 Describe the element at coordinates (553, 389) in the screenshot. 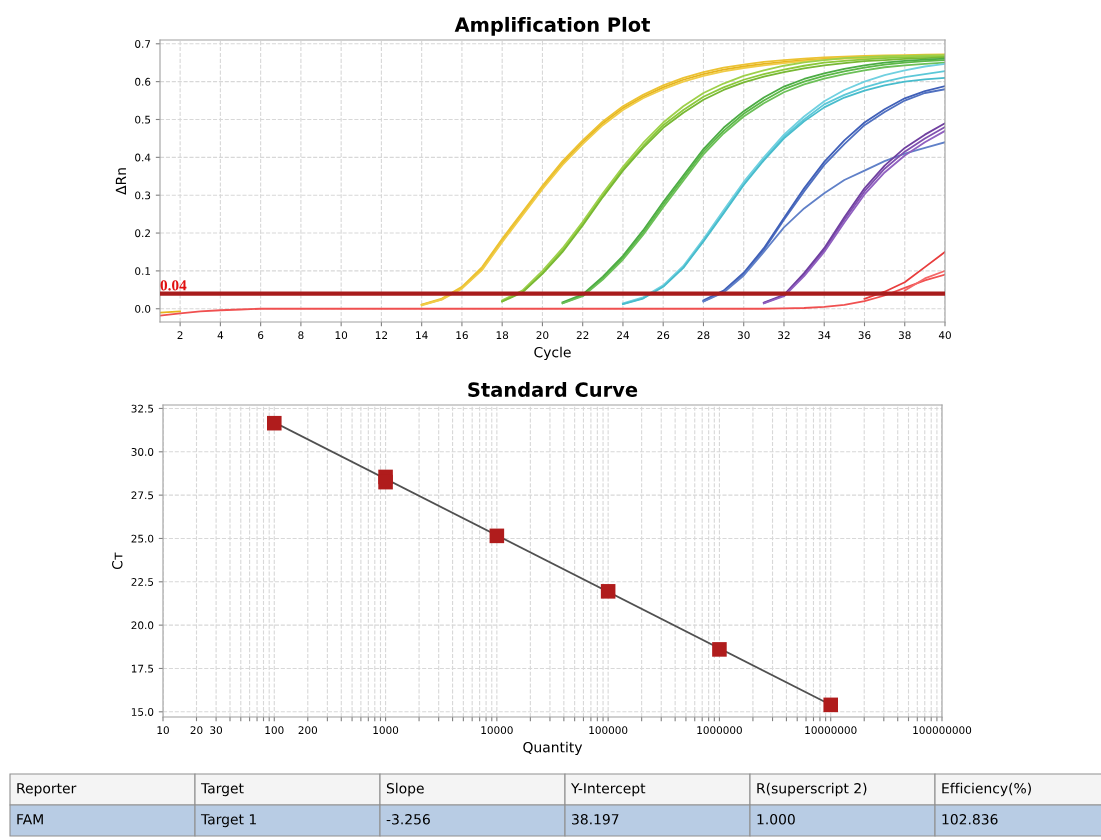

I see `chart-title: Standard Curve` at that location.